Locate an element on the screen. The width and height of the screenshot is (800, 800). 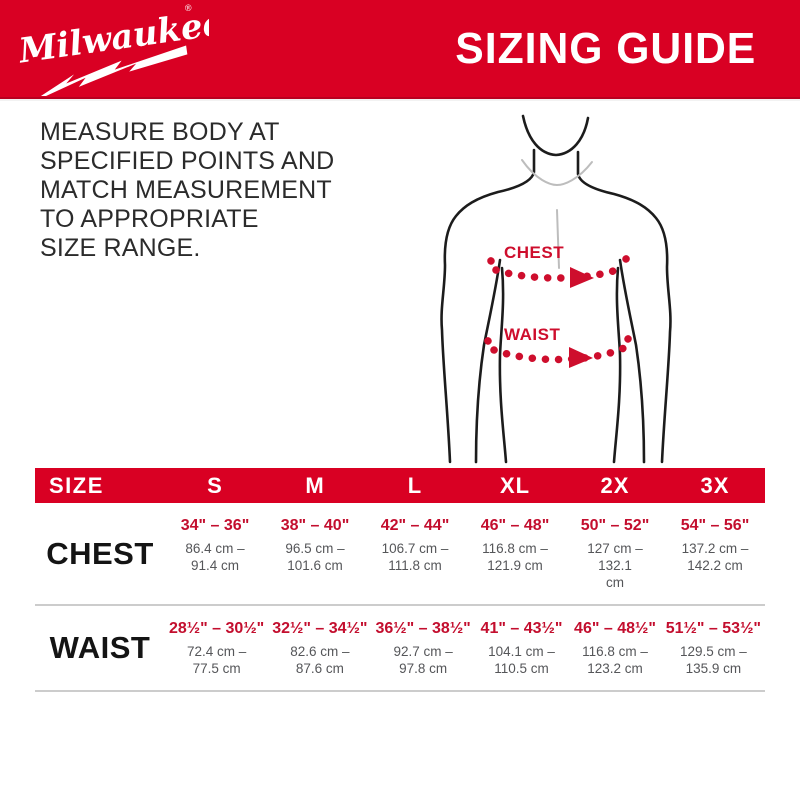
chest-size-2x: 50" – 52" 127 cm – 132.1 cm is located at coordinates (615, 553).